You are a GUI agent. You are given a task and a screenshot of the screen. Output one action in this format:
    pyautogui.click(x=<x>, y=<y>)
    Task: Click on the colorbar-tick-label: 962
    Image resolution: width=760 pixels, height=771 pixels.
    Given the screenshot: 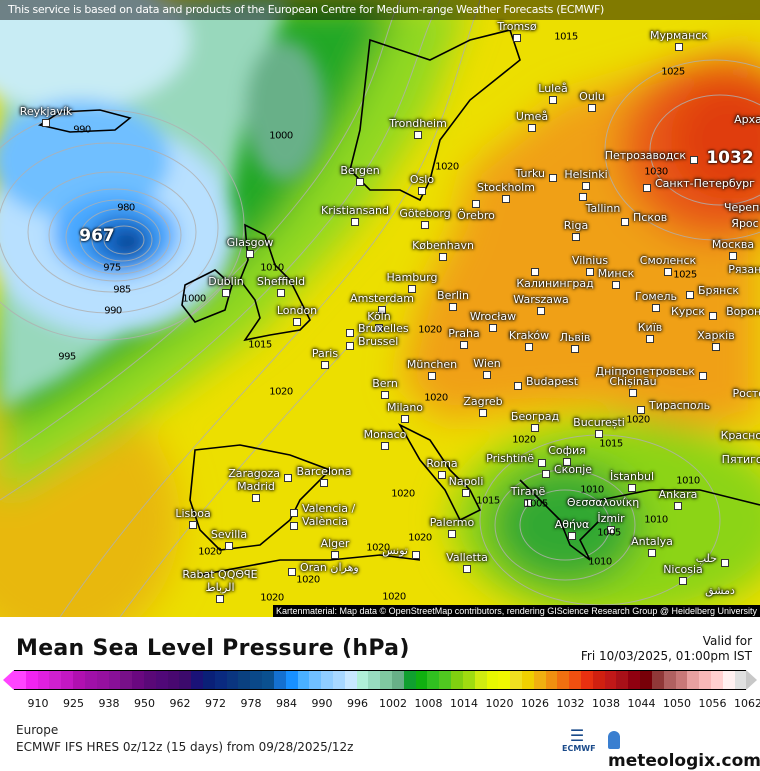 What is the action you would take?
    pyautogui.click(x=180, y=703)
    